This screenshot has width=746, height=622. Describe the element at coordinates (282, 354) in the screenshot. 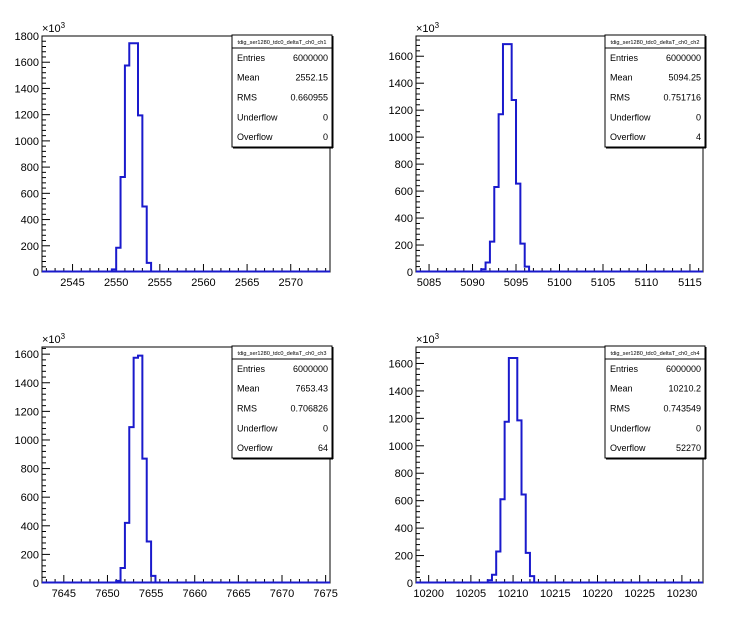

I see `stats-title: tdig_ser1280_tdc0_deltaT_ch0_ch3` at that location.